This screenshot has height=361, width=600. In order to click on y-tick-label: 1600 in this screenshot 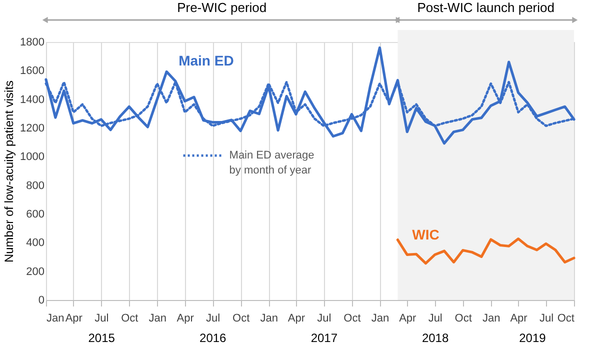, I will do `click(32, 71)`.